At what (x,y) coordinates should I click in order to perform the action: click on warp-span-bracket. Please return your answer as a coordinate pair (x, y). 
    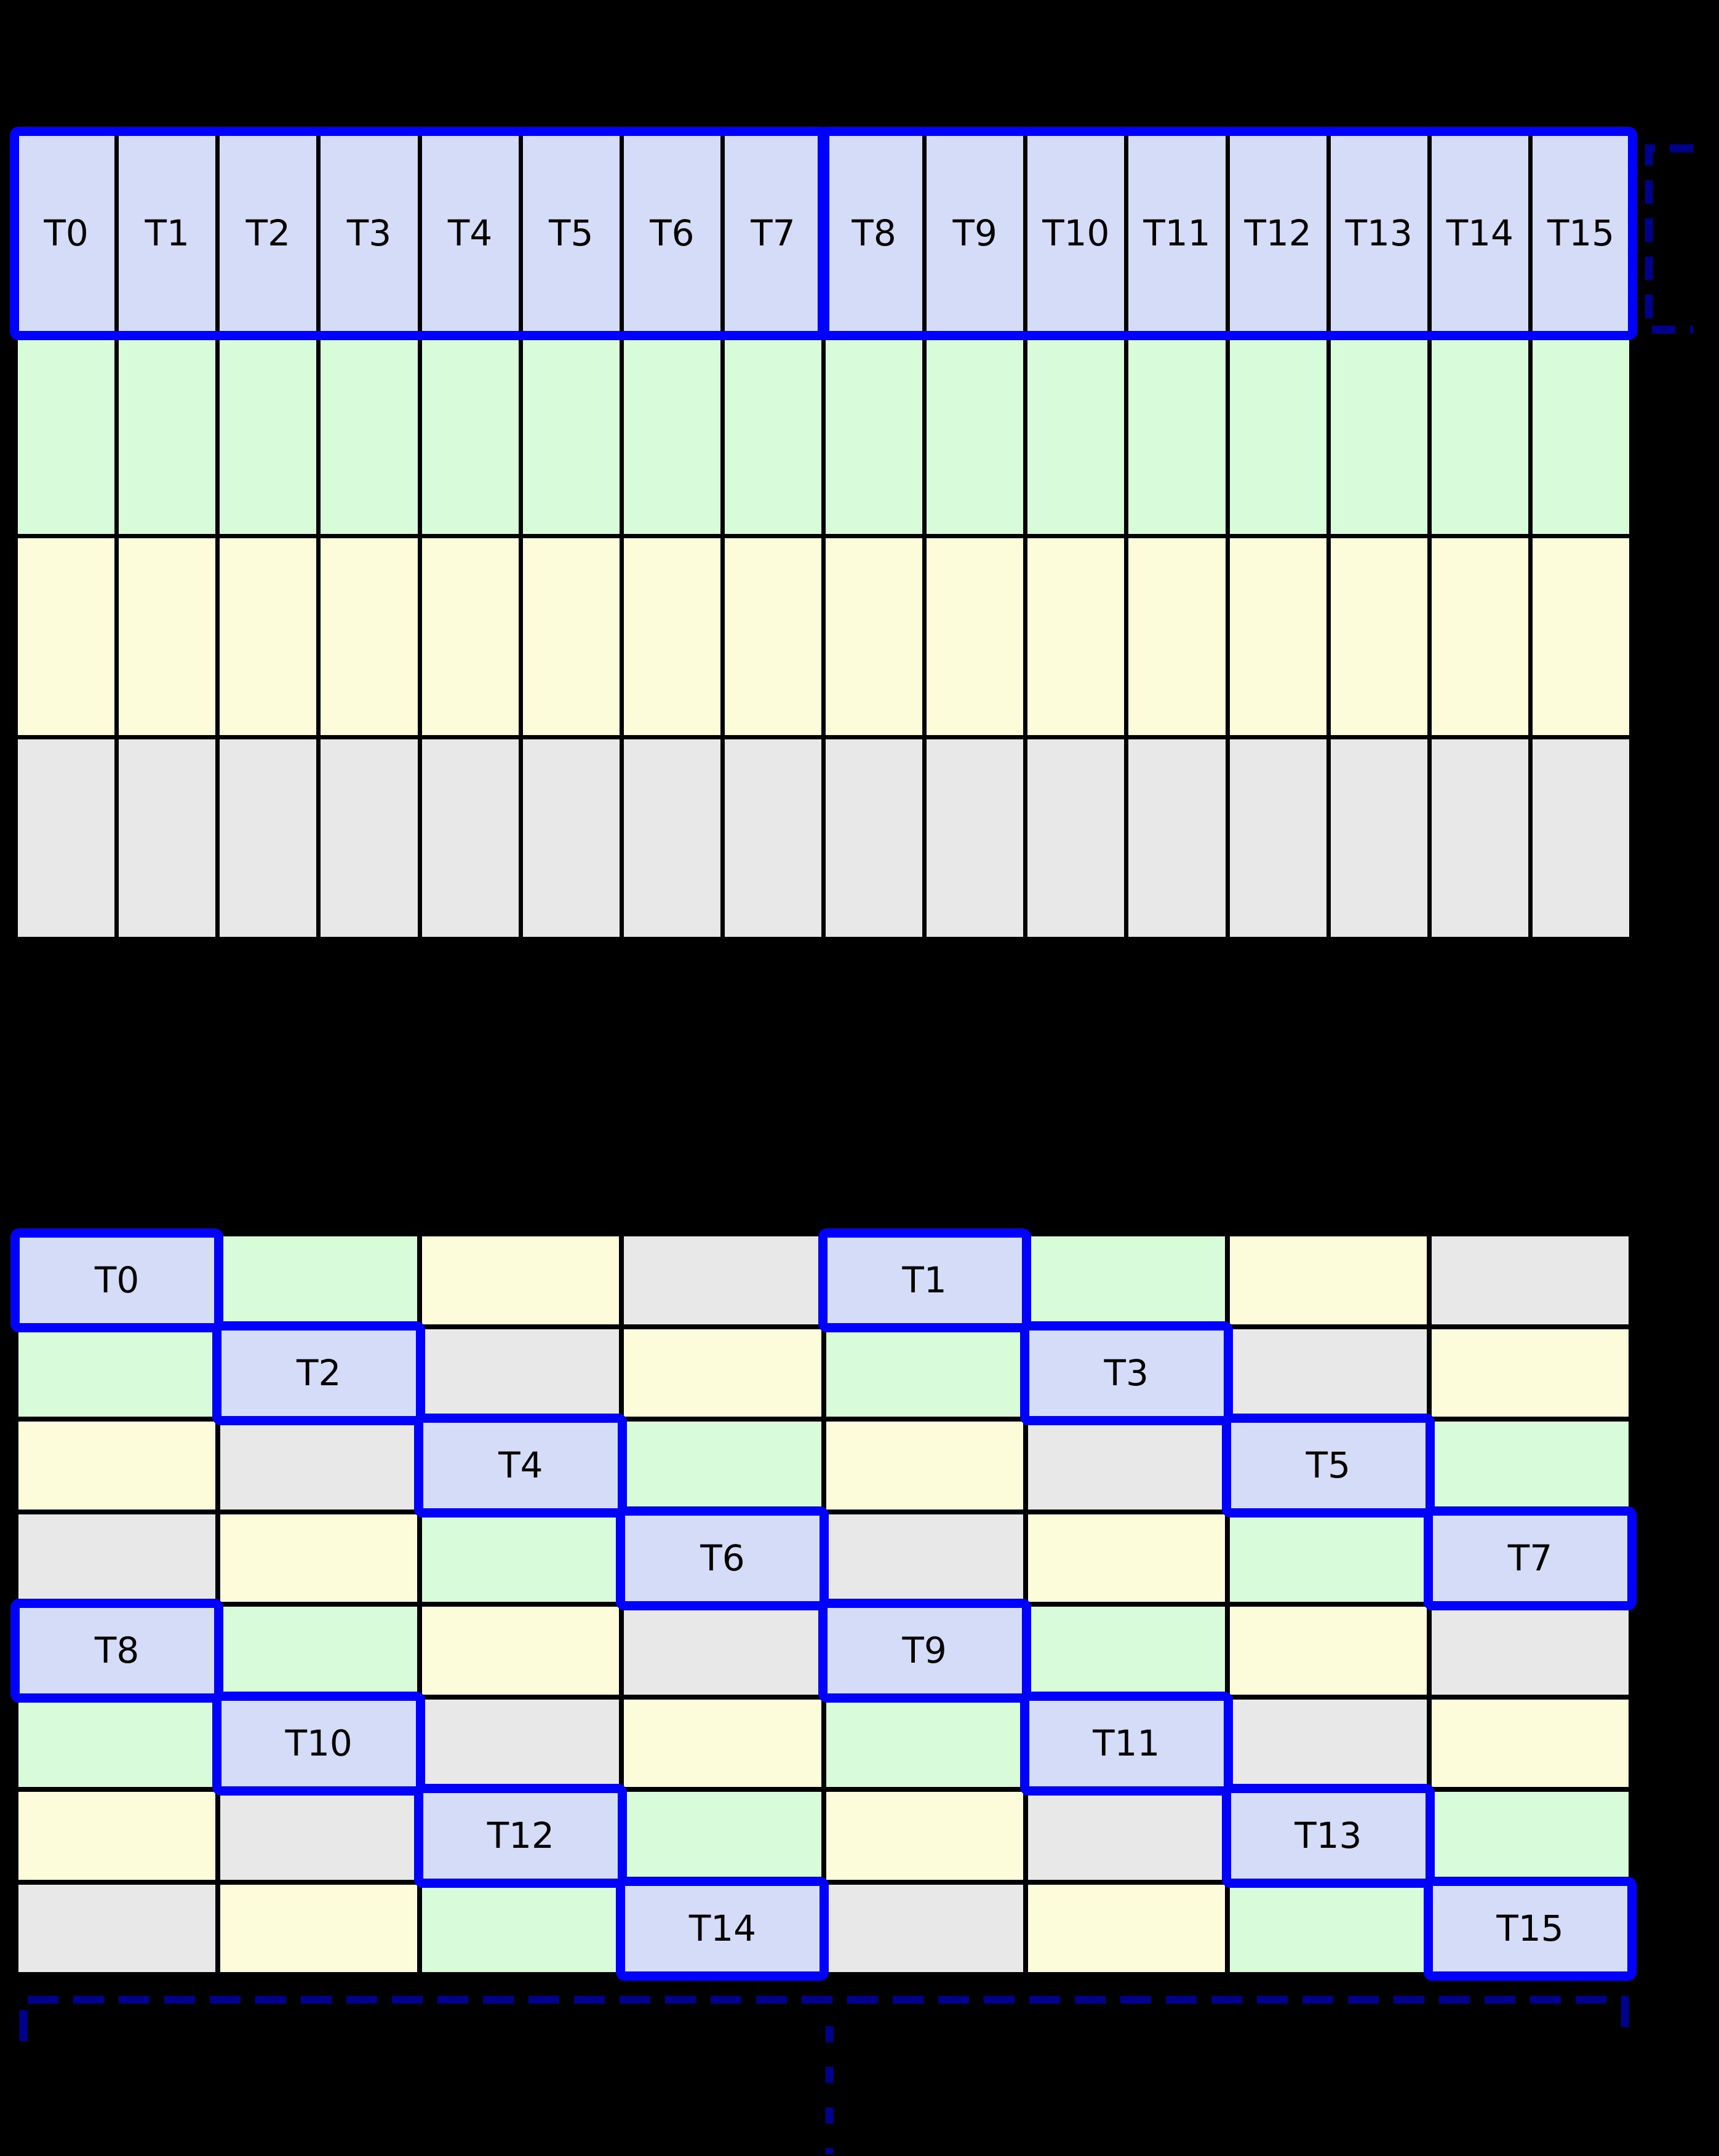
    Looking at the image, I should click on (1669, 239).